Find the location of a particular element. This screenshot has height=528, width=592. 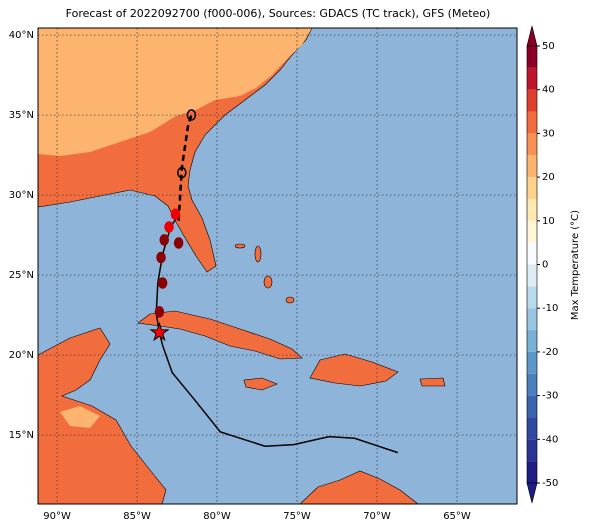

colorbar-tick-label: 30 is located at coordinates (548, 133).